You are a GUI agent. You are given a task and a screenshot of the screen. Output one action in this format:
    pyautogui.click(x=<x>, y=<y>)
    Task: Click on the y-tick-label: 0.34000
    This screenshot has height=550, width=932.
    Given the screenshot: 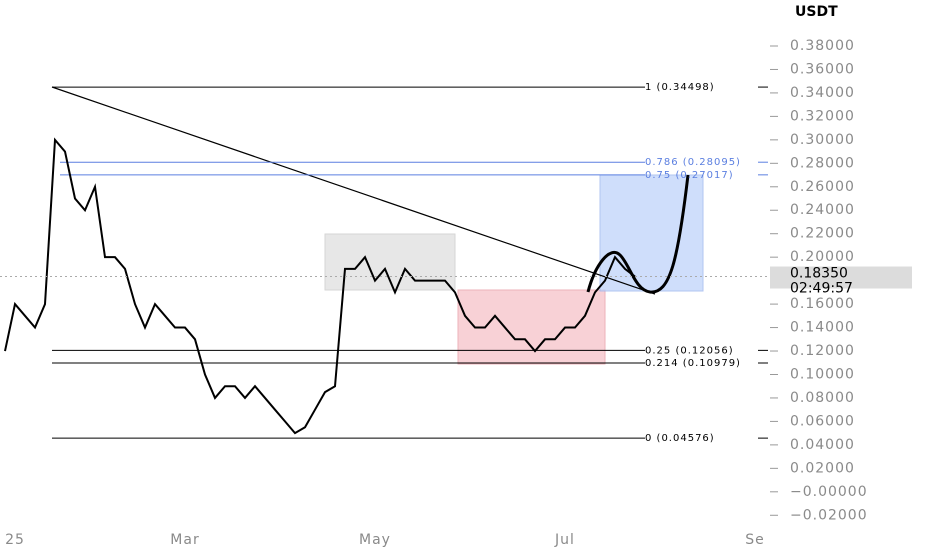 What is the action you would take?
    pyautogui.click(x=822, y=93)
    